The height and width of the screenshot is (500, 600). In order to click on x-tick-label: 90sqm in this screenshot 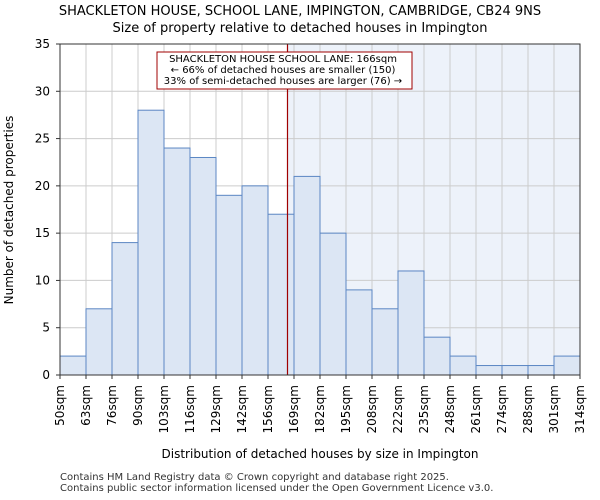, I will do `click(138, 405)`.